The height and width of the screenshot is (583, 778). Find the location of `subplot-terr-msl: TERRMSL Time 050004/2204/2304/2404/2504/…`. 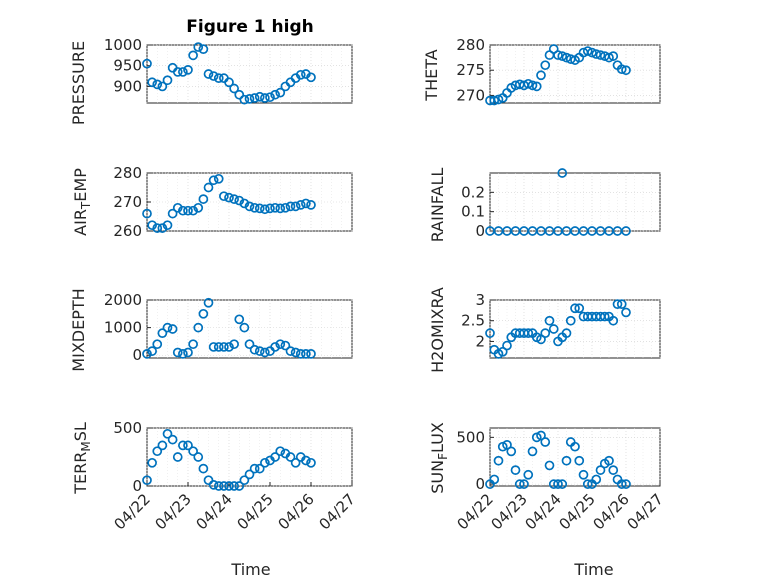

subplot-terr-msl: TERRMSL Time 050004/2204/2304/2404/2504/… is located at coordinates (215, 499).